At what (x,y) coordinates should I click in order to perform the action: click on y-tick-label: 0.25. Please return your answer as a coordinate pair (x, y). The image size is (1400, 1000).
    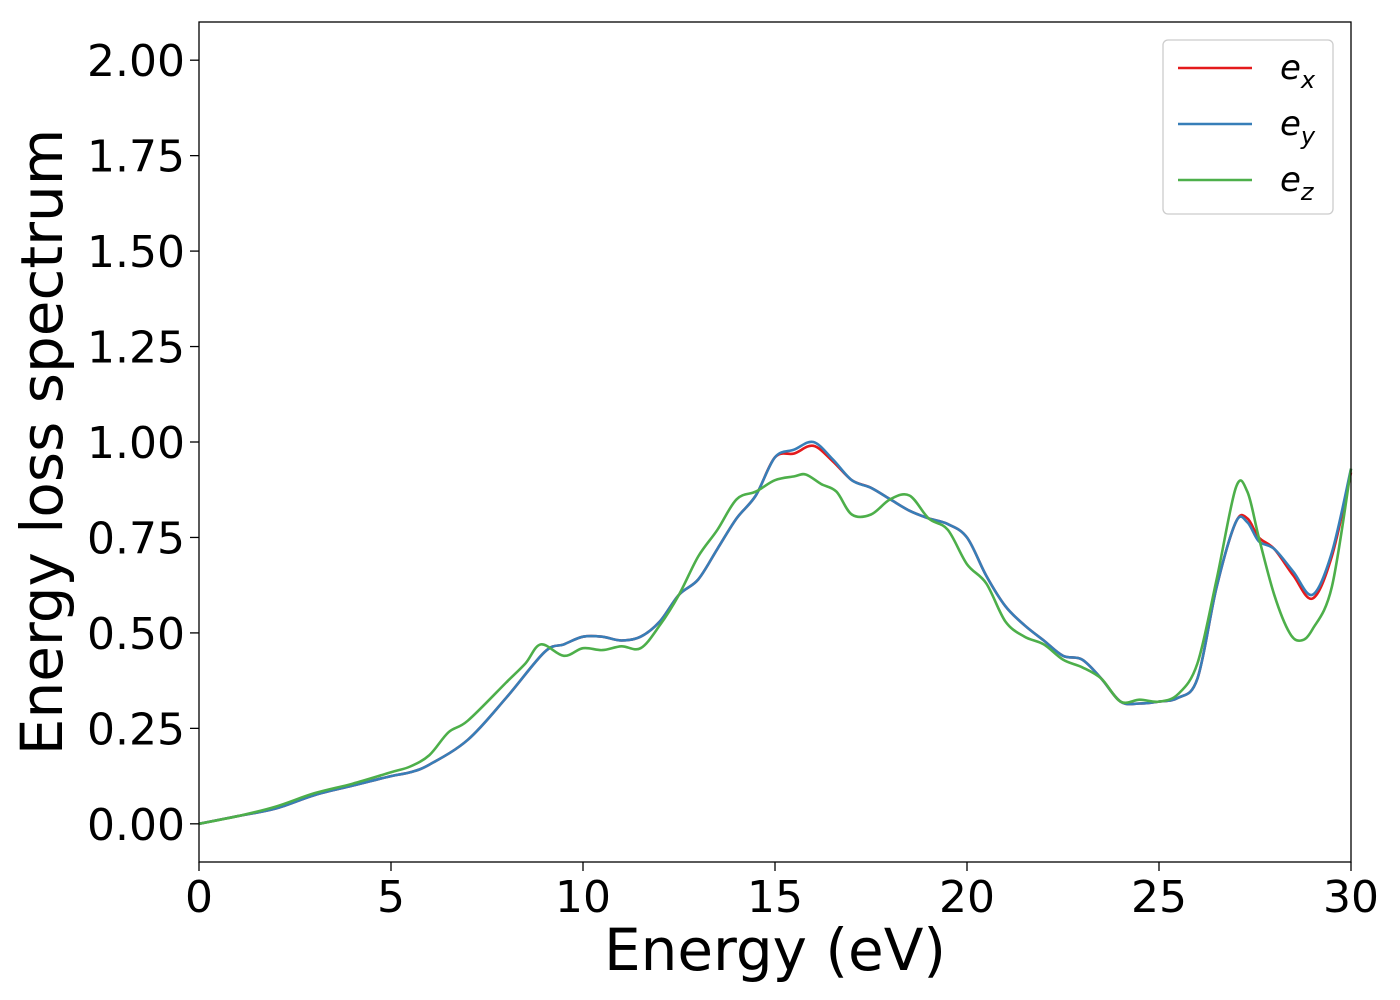
    Looking at the image, I should click on (136, 729).